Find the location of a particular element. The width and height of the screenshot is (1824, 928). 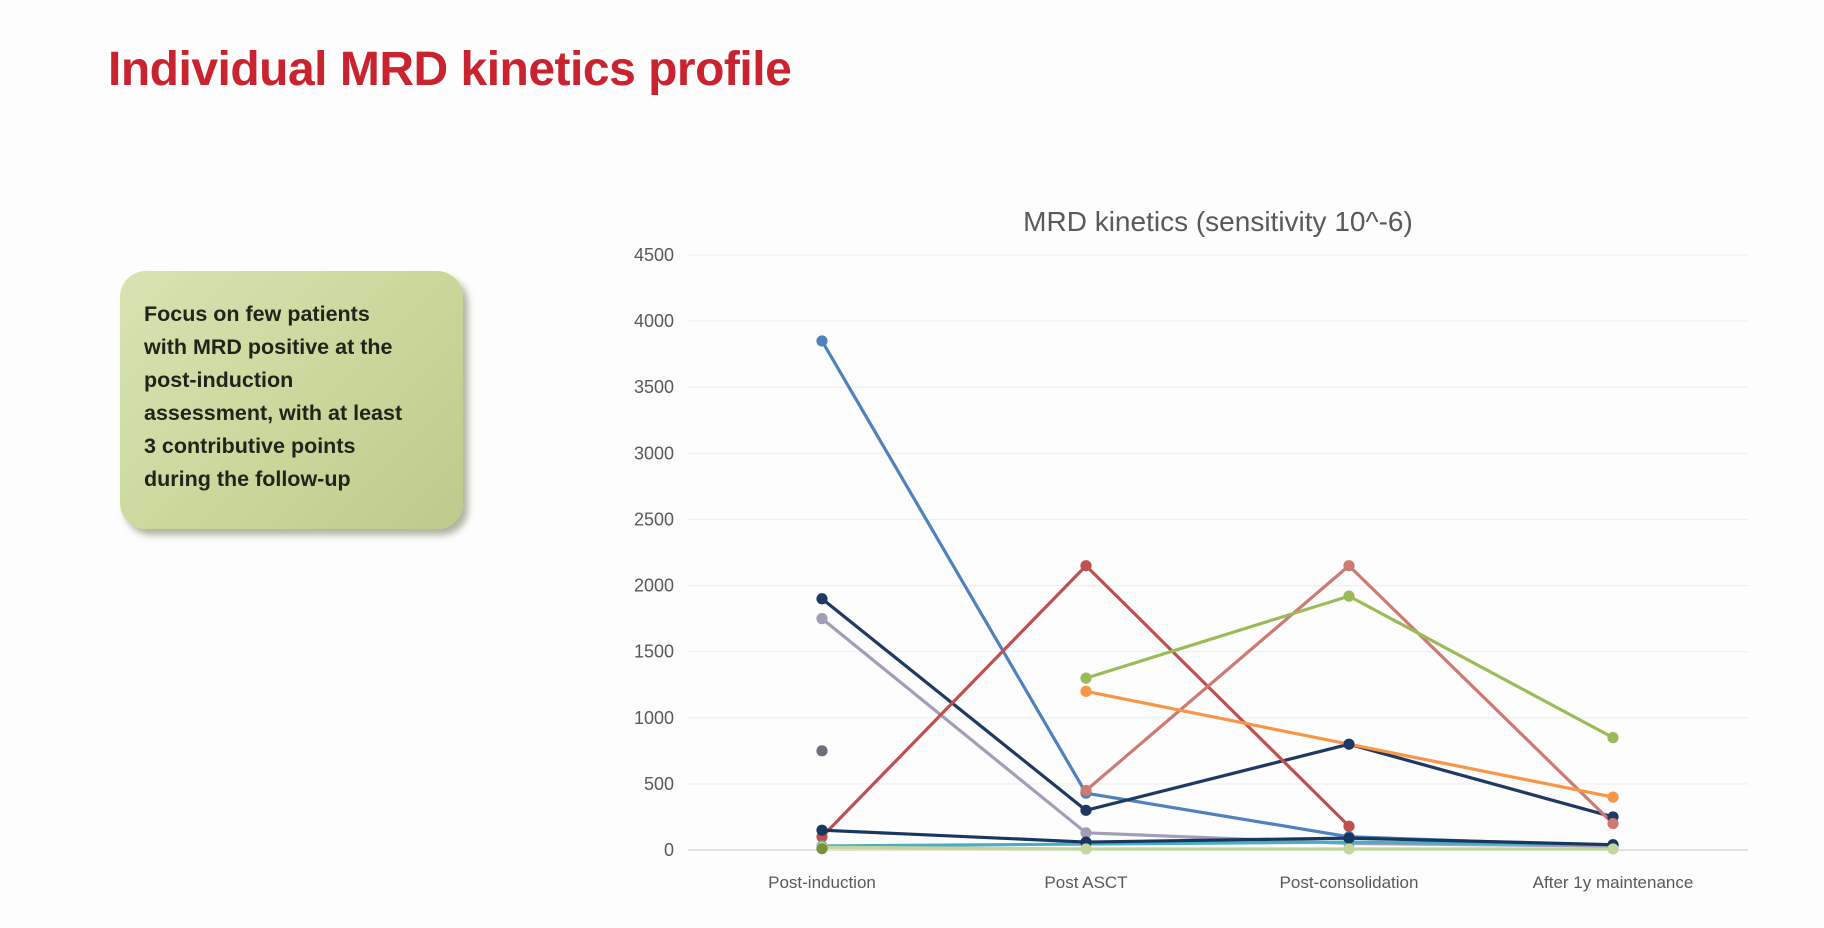

slide-title: Individual MRD kinetics profile is located at coordinates (450, 69).